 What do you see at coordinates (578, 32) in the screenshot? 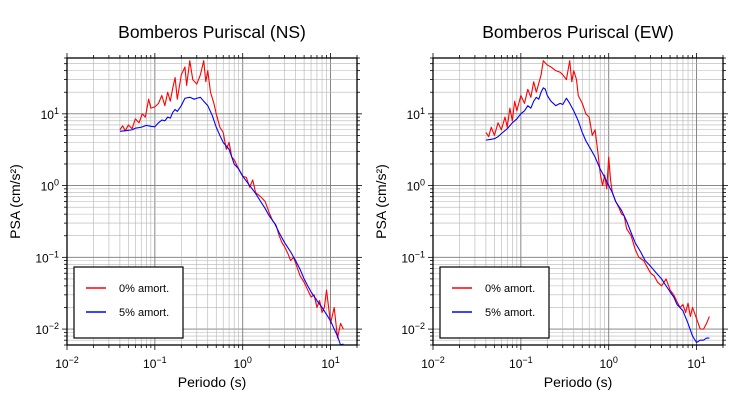
I see `chart-title: Bomberos Puriscal (EW)` at bounding box center [578, 32].